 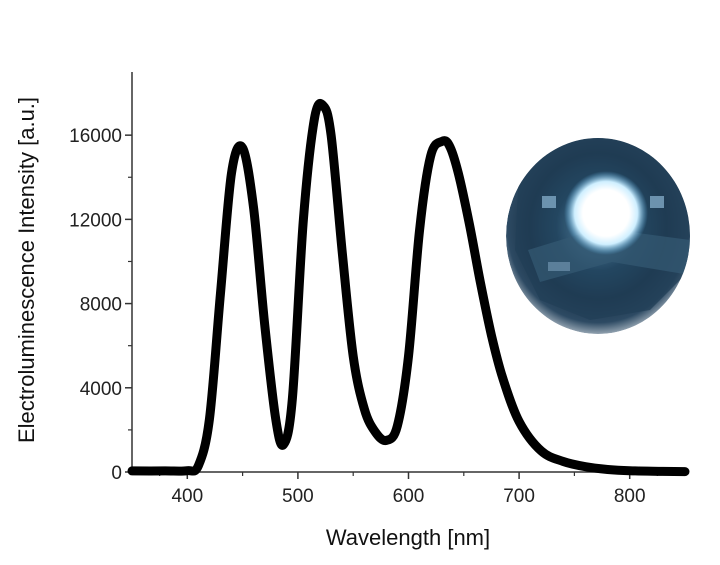 What do you see at coordinates (187, 496) in the screenshot?
I see `x-tick-label: 400` at bounding box center [187, 496].